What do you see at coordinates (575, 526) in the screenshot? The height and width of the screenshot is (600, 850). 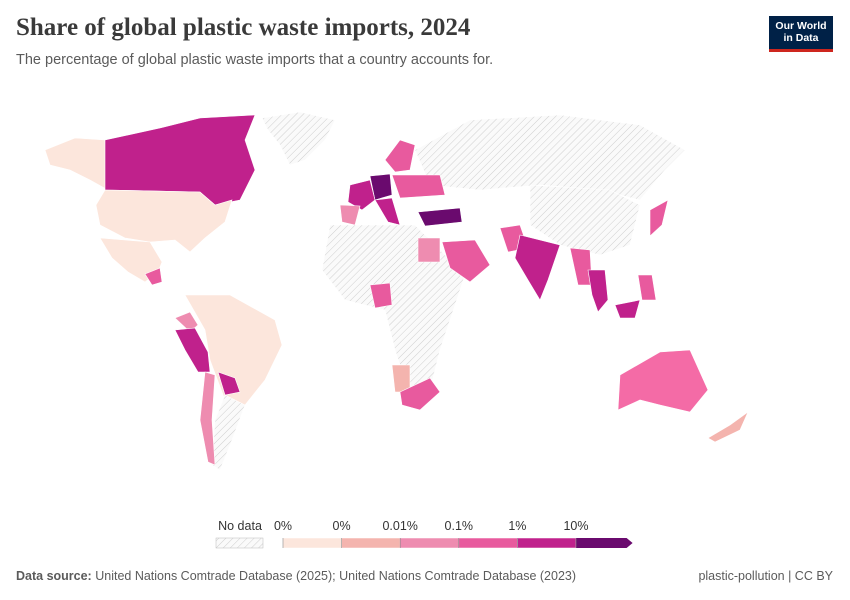 I see `legend-label: 10%` at bounding box center [575, 526].